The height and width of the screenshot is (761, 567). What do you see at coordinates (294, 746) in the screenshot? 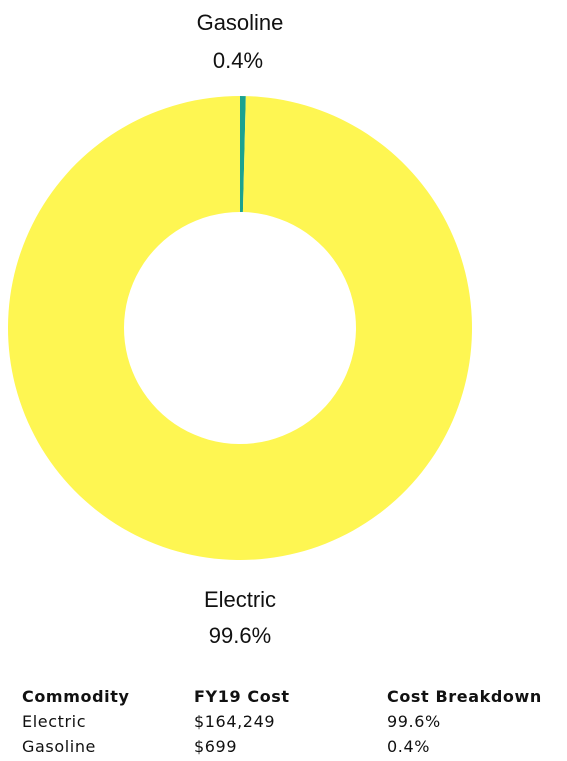
I see `table-row: Gasoline $699 0.4%` at bounding box center [294, 746].